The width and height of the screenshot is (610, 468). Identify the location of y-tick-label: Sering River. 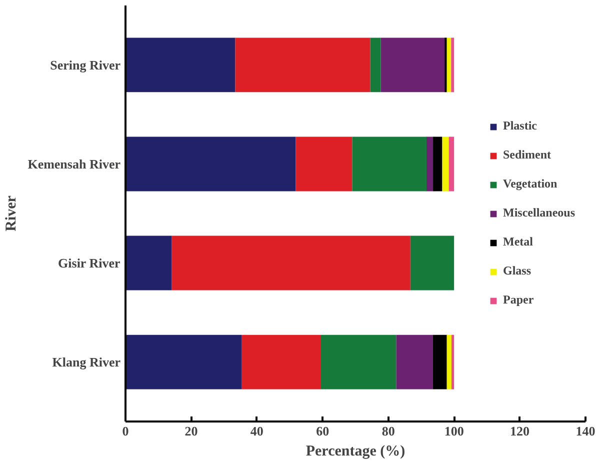
(85, 64).